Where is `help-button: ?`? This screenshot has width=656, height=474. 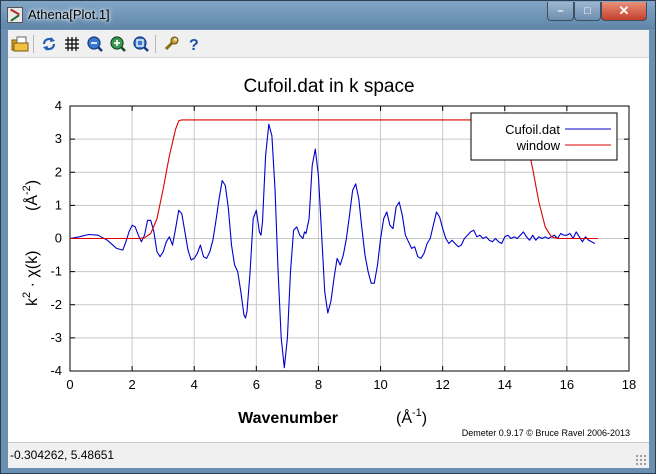
help-button: ? is located at coordinates (194, 44).